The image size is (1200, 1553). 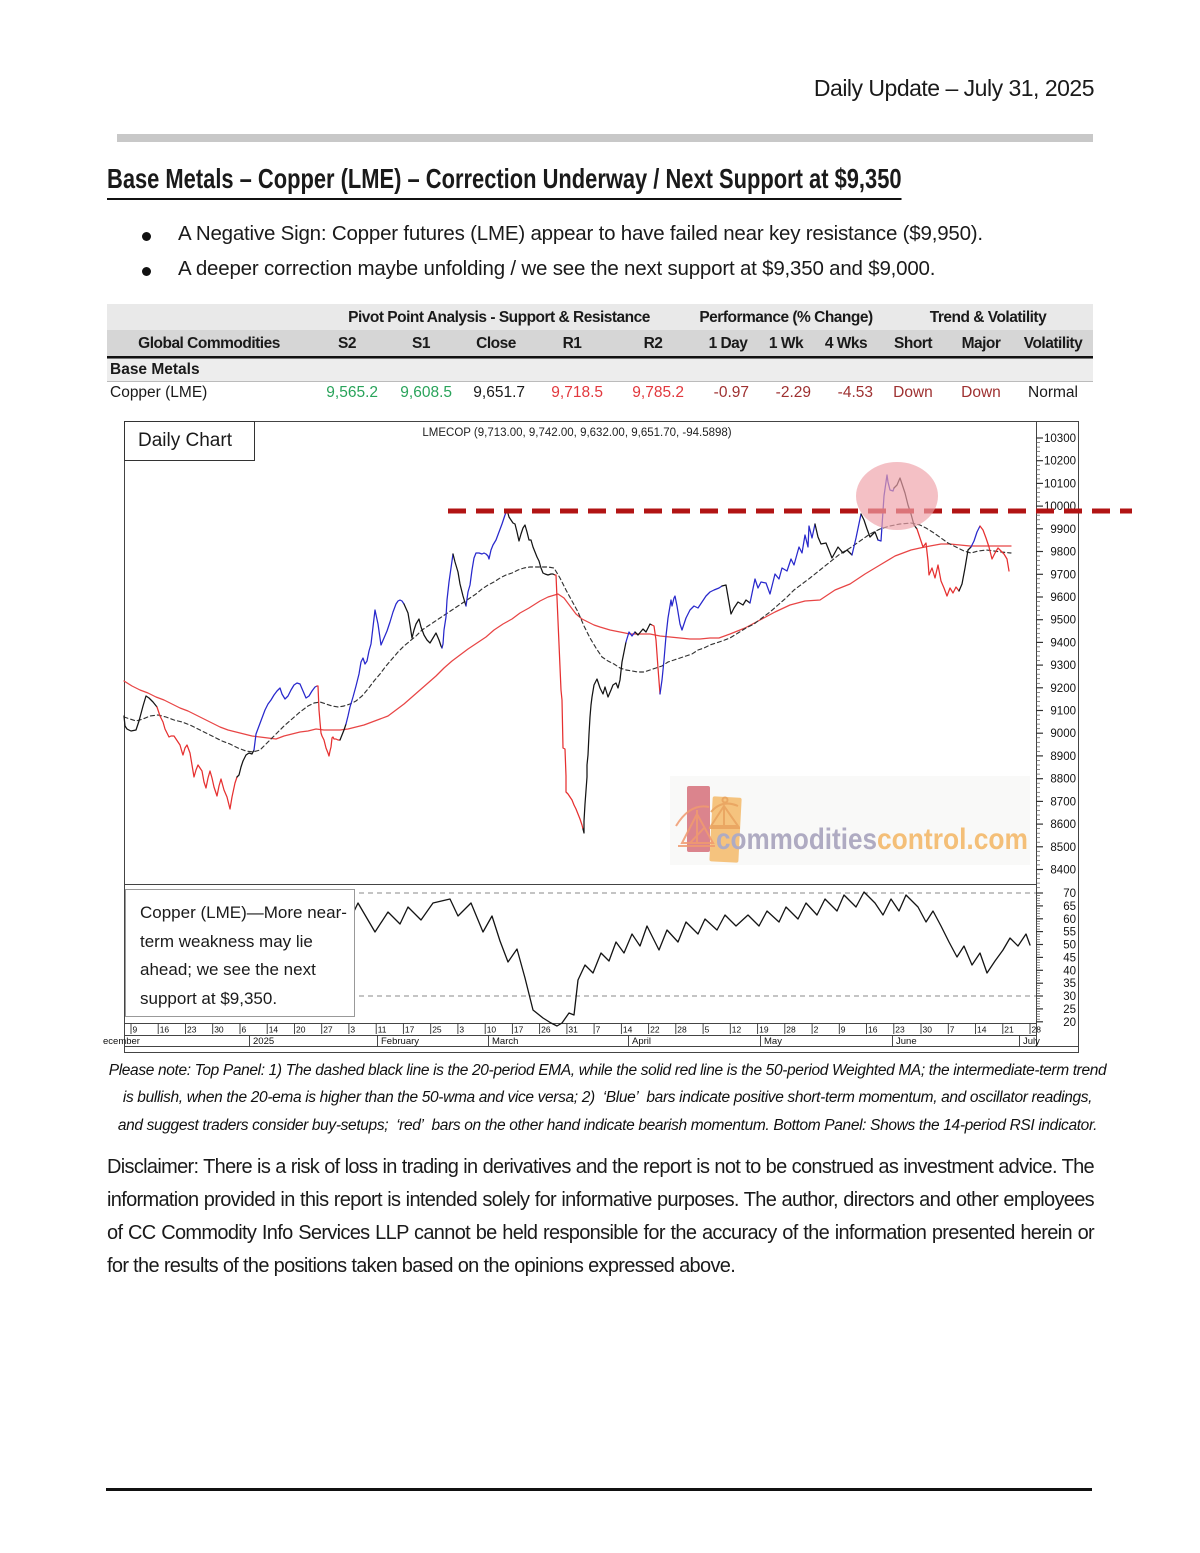 What do you see at coordinates (1063, 553) in the screenshot?
I see `svg-text: 9800` at bounding box center [1063, 553].